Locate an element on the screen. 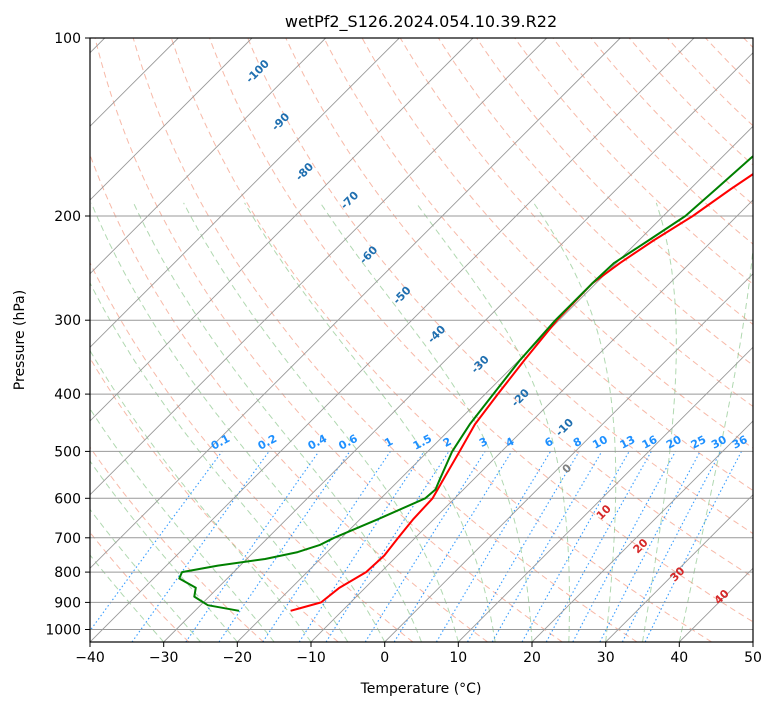 The image size is (775, 708). chart-title: wetPf2_S126.2024.054.10.39.R22 is located at coordinates (421, 22).